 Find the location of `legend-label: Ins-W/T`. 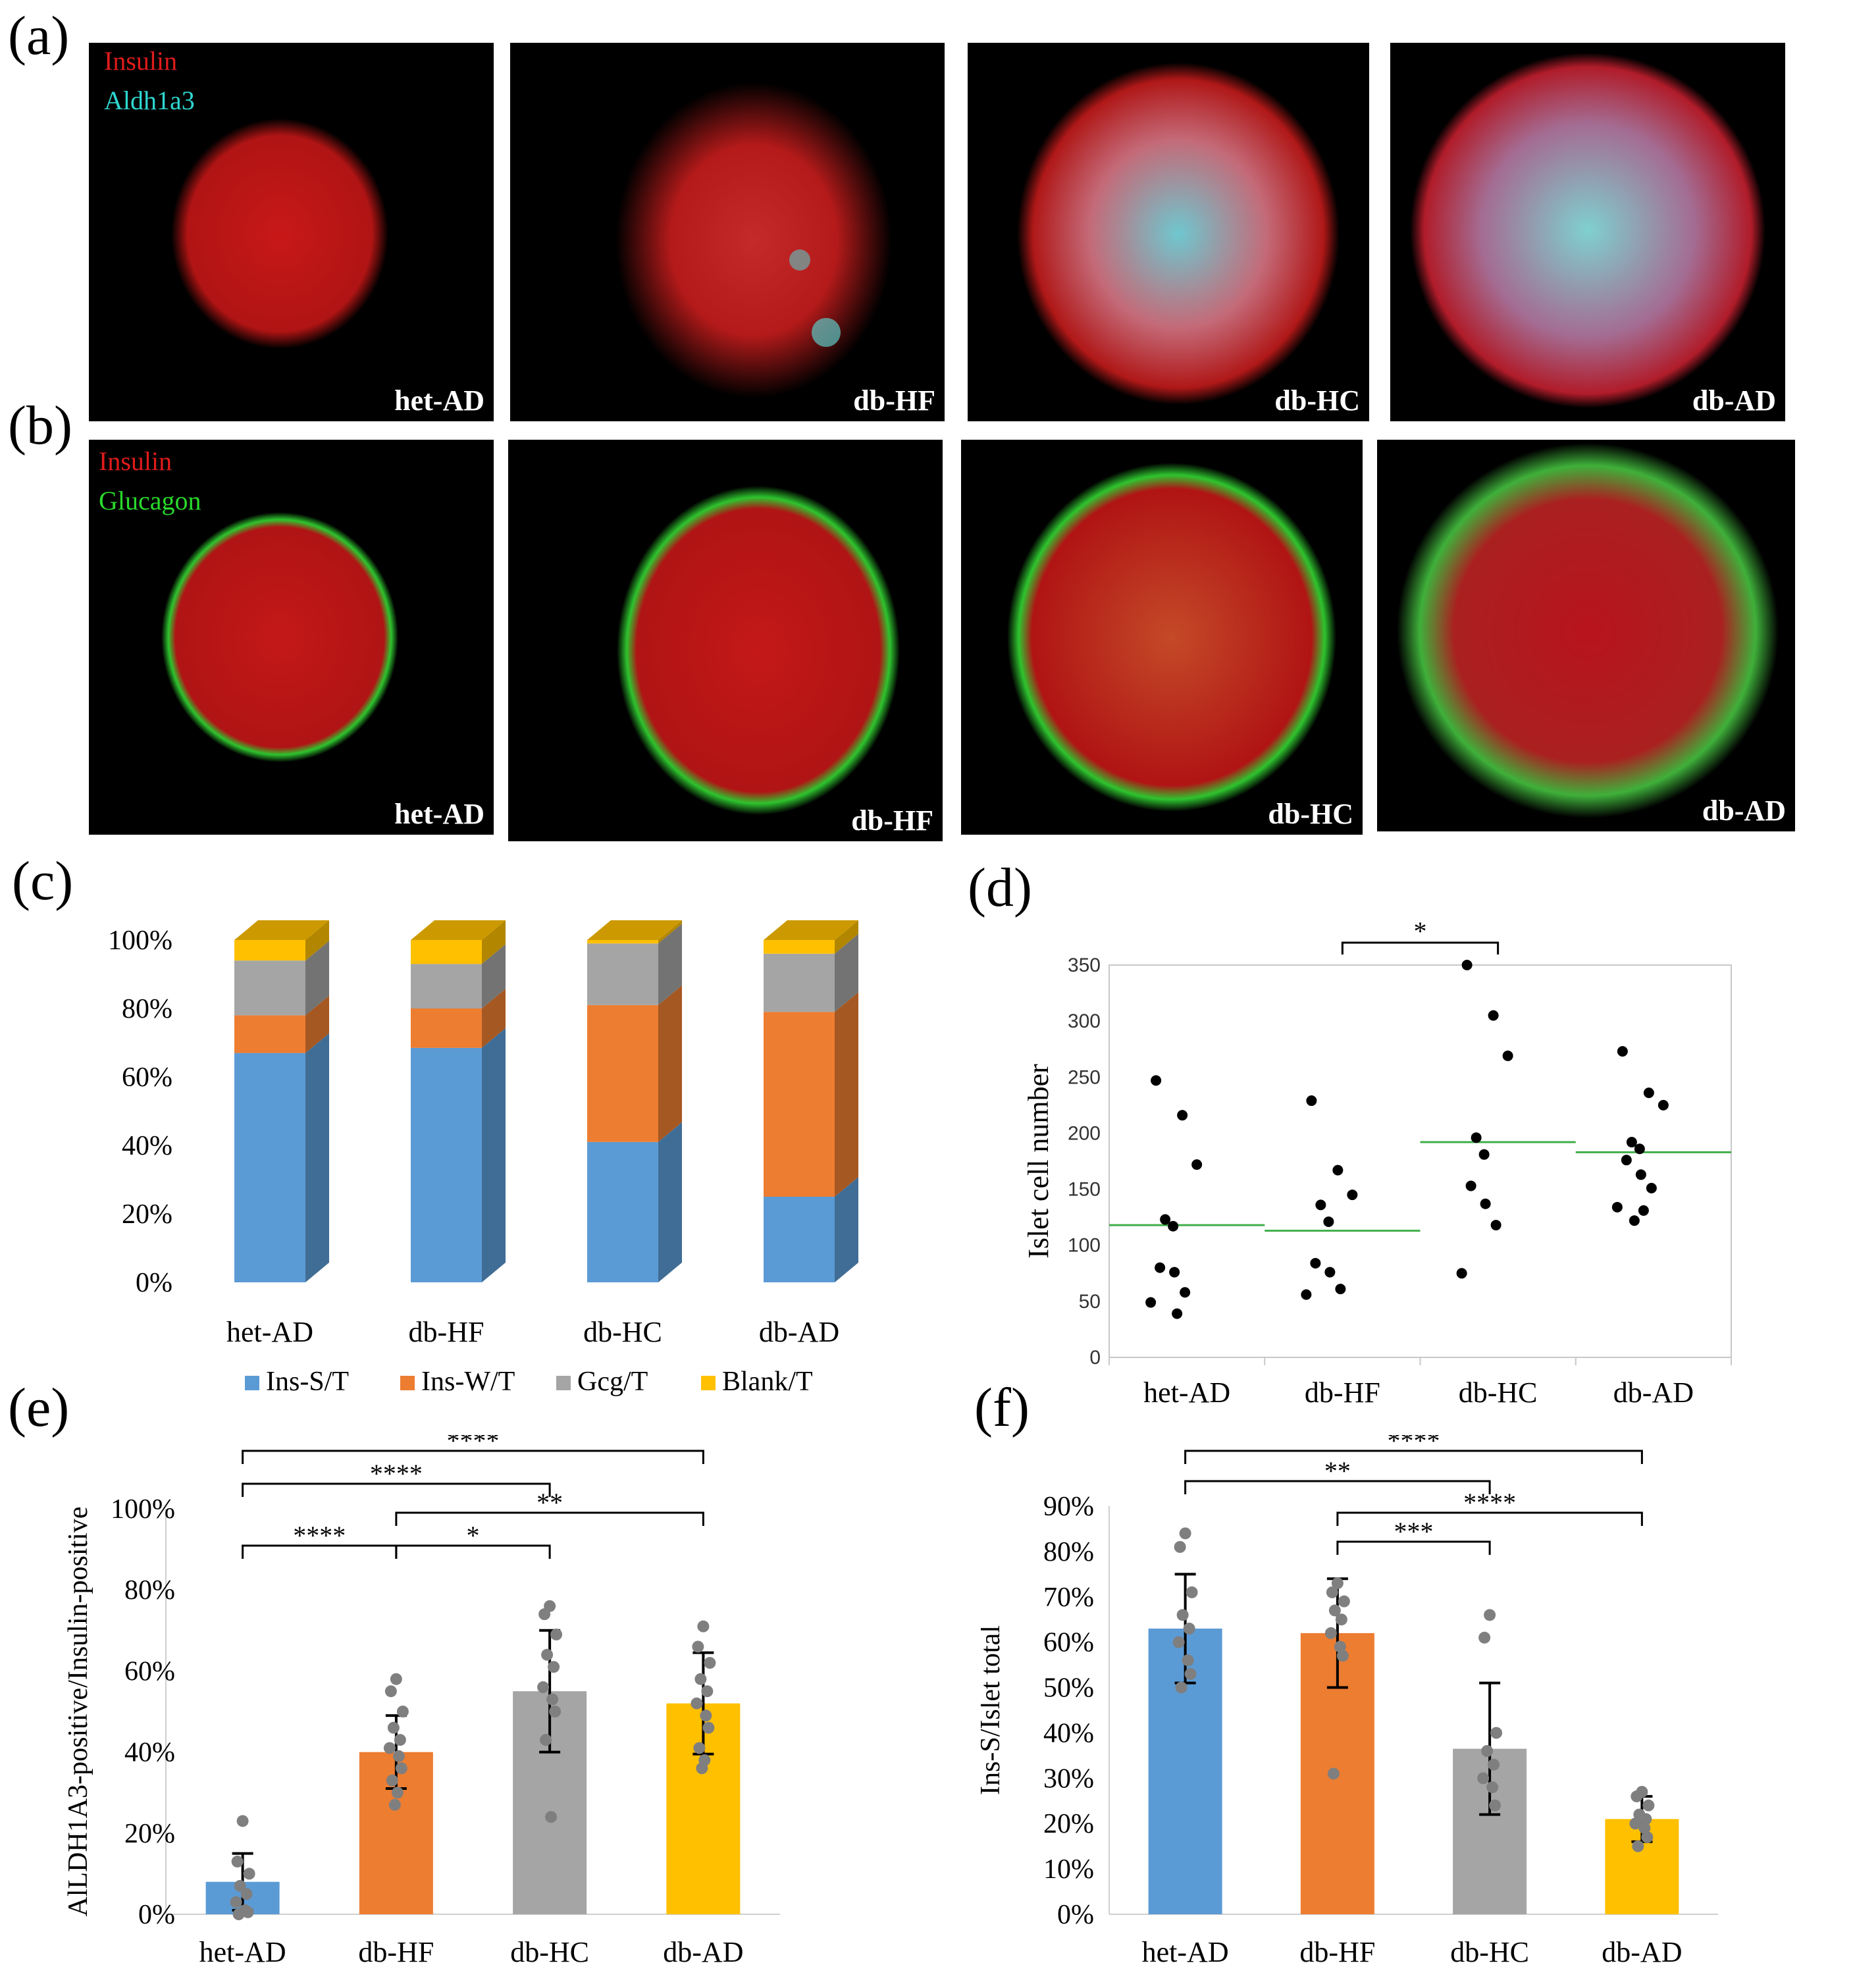

legend-label: Ins-W/T is located at coordinates (468, 1382).